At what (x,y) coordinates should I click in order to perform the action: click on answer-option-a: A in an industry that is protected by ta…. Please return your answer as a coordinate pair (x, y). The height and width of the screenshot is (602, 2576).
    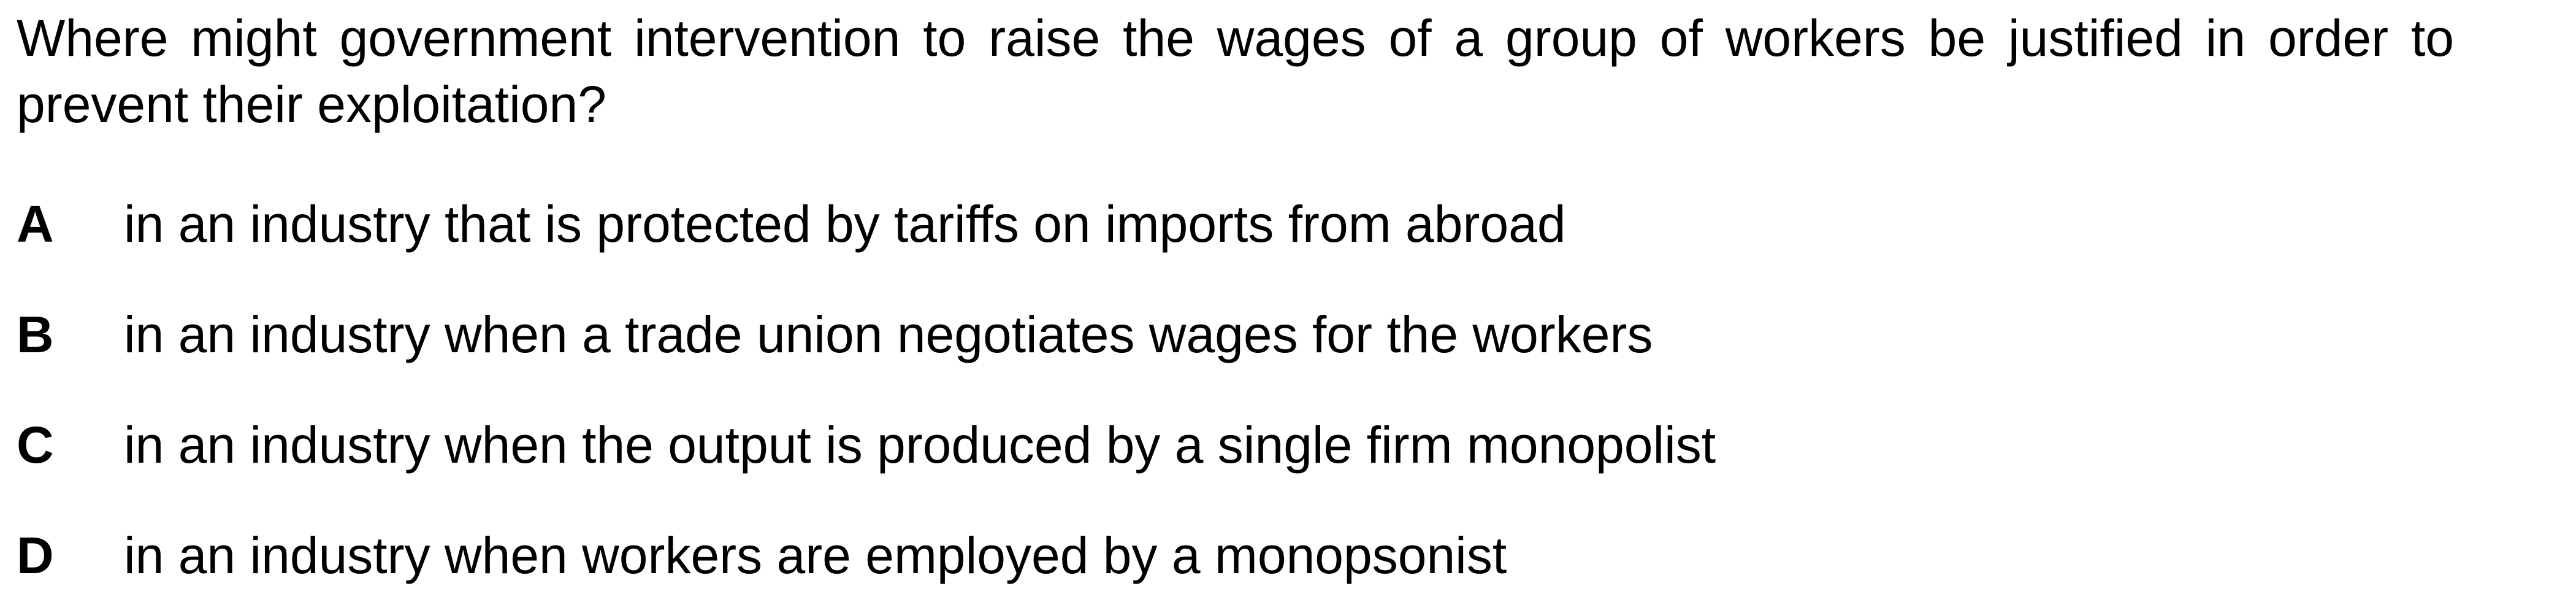
    Looking at the image, I should click on (1212, 224).